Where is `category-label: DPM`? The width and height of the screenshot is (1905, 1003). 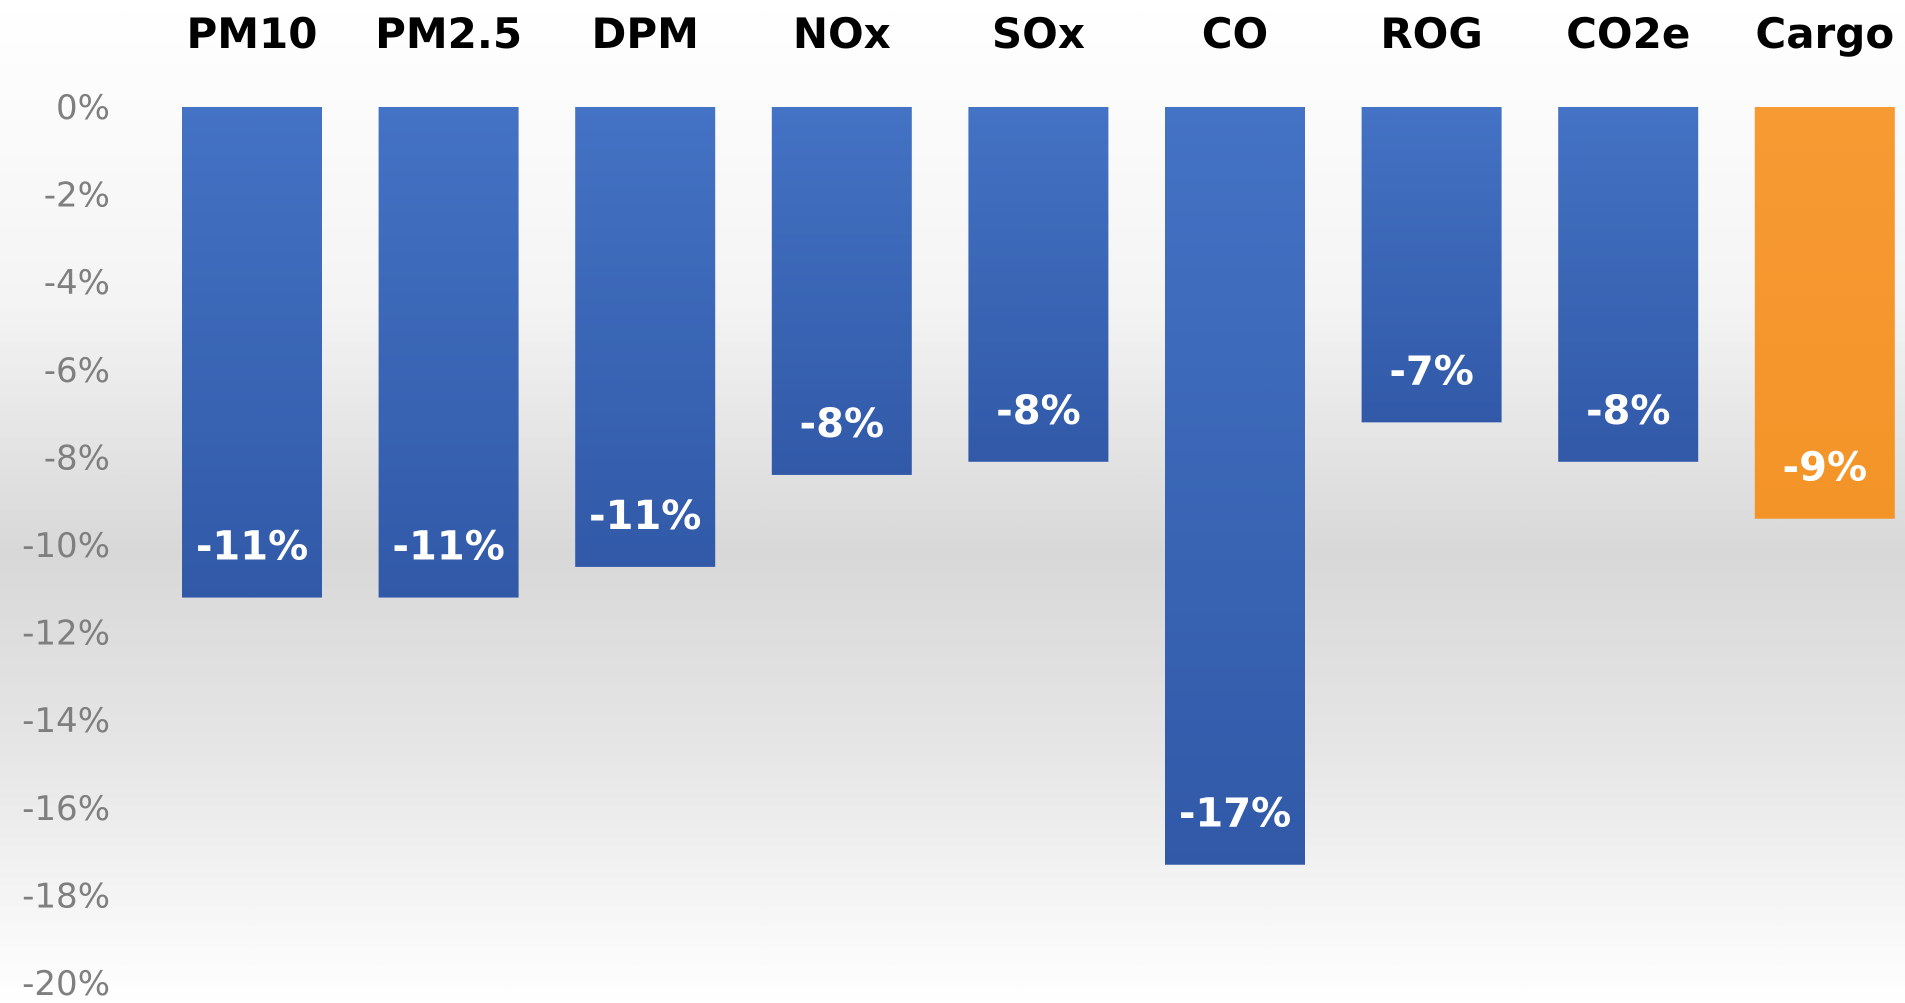 category-label: DPM is located at coordinates (644, 33).